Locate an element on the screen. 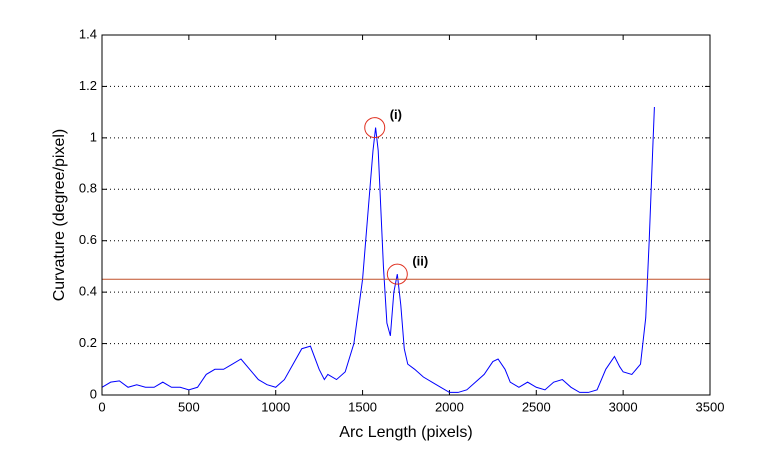 This screenshot has width=783, height=472. y-tick-label: 0.8 is located at coordinates (88, 188).